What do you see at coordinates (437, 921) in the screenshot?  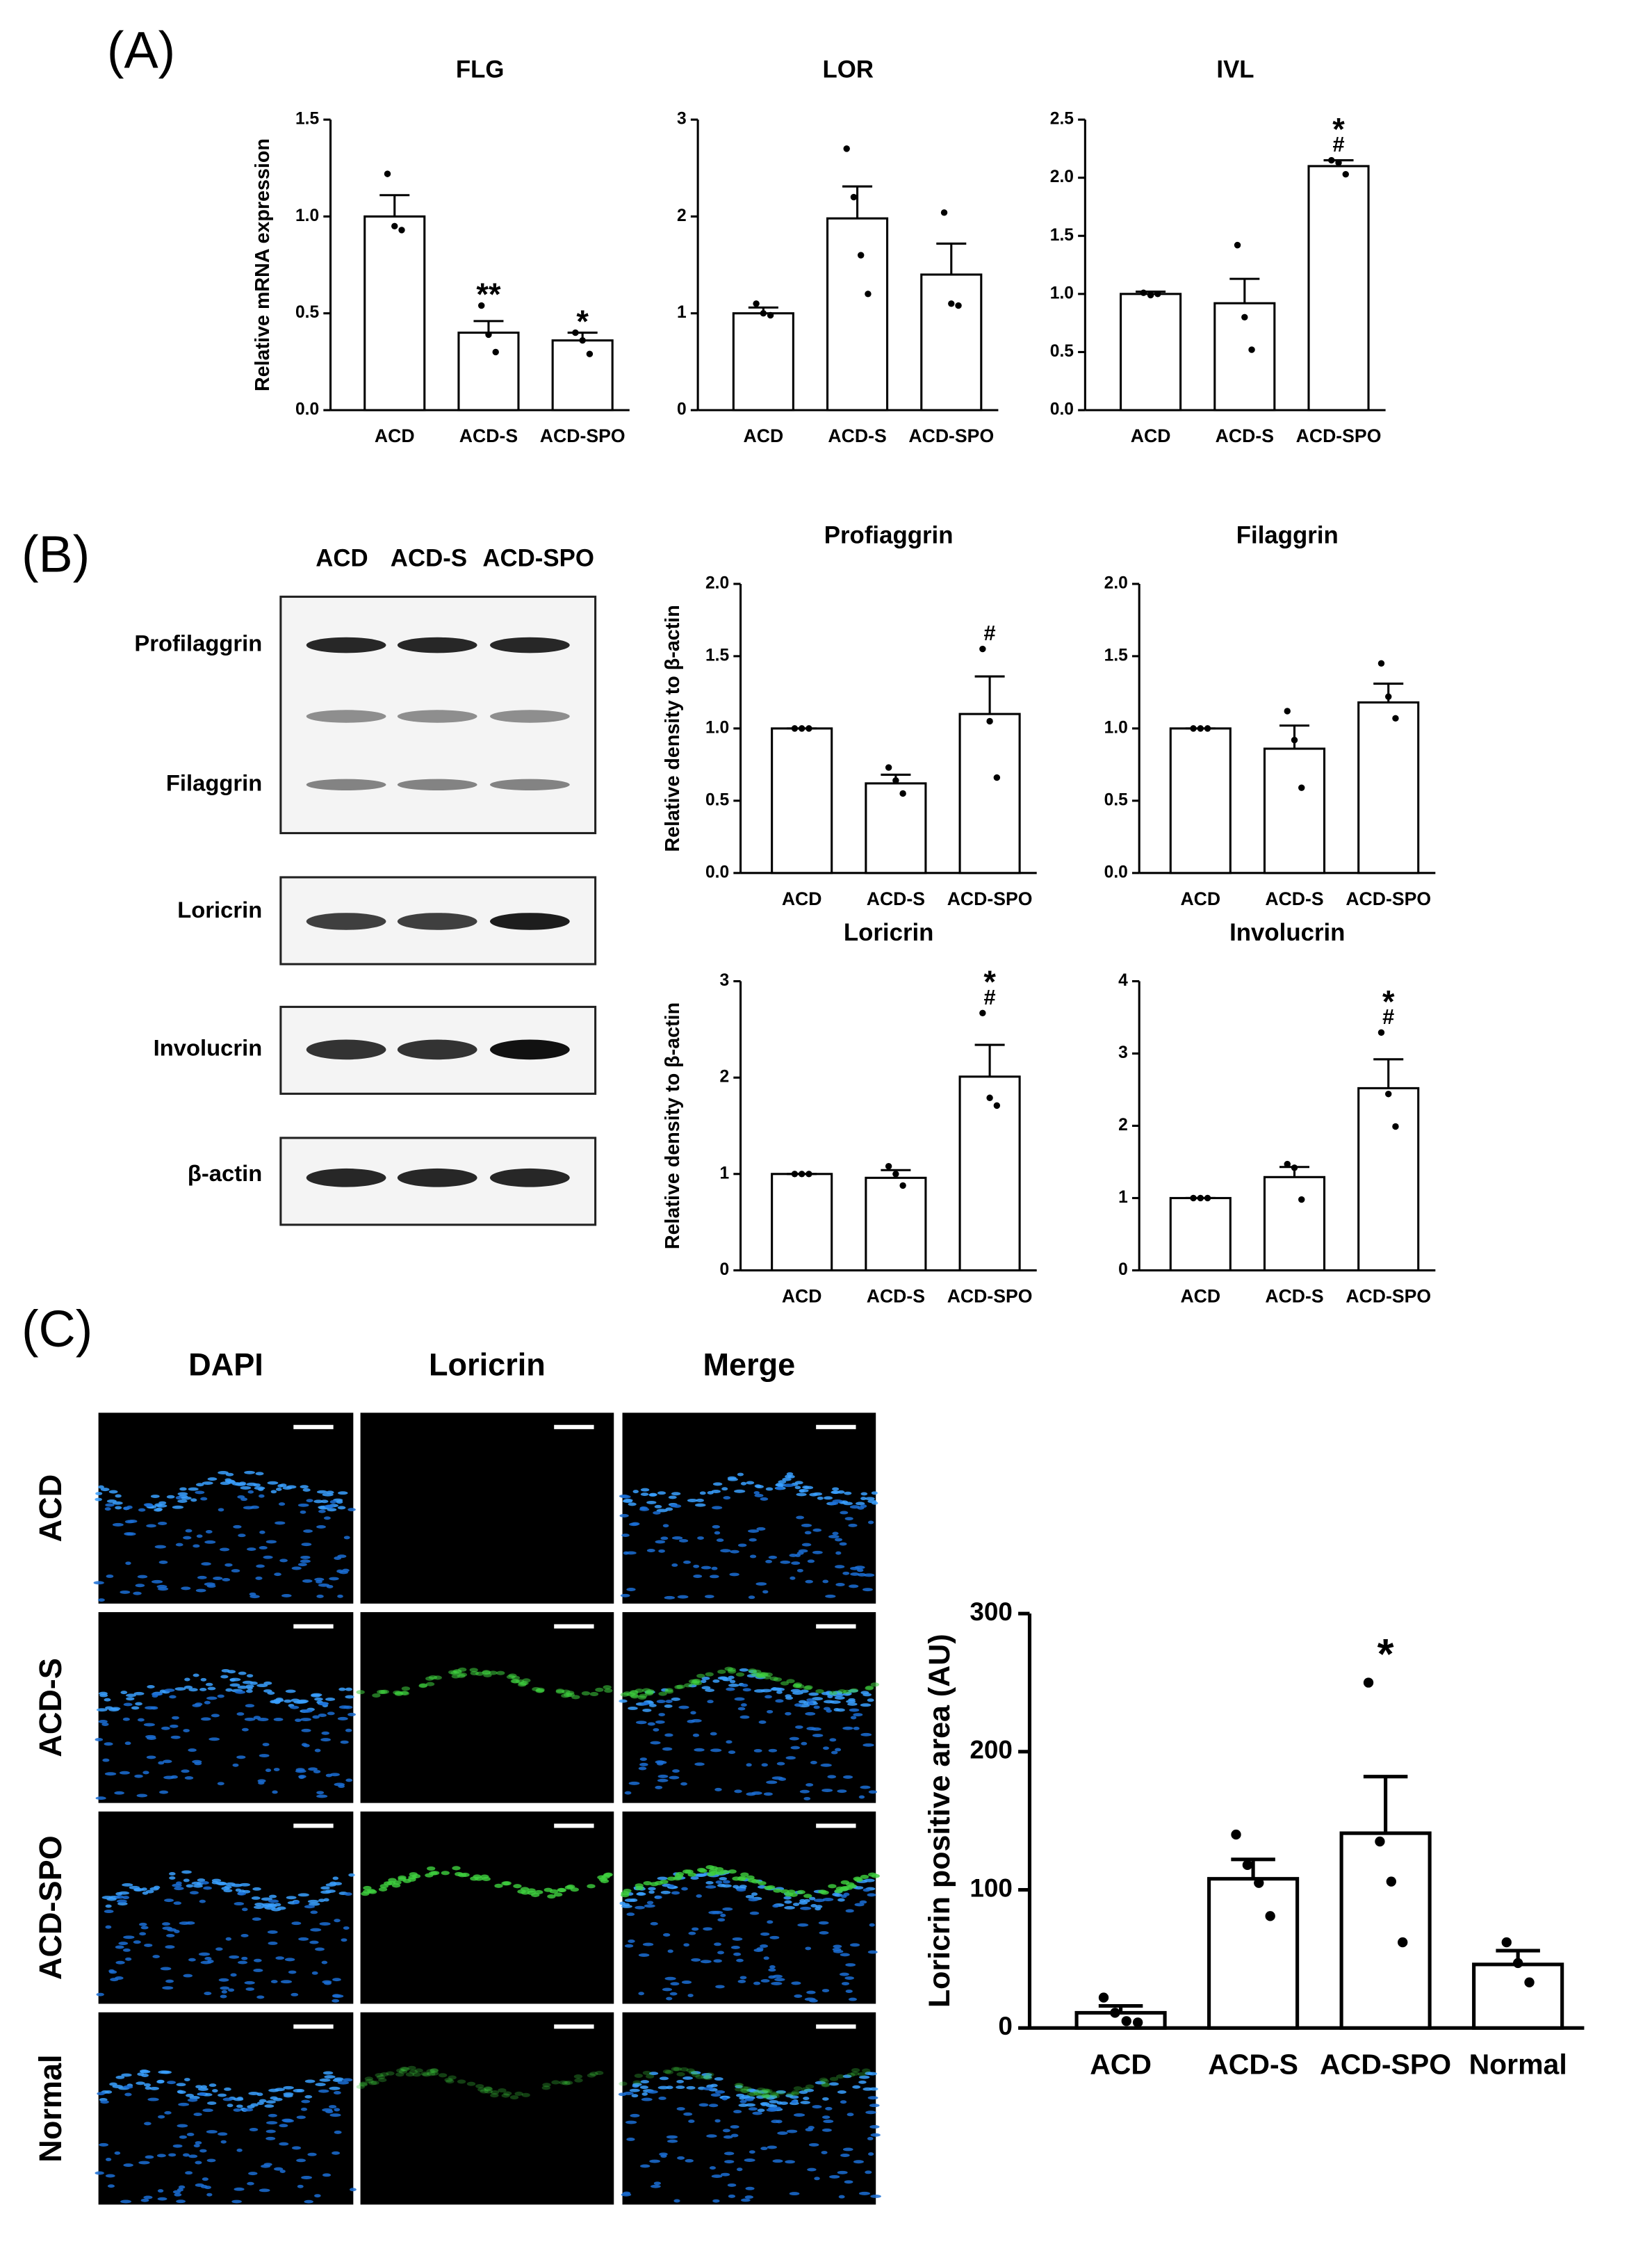 I see `blot-band` at bounding box center [437, 921].